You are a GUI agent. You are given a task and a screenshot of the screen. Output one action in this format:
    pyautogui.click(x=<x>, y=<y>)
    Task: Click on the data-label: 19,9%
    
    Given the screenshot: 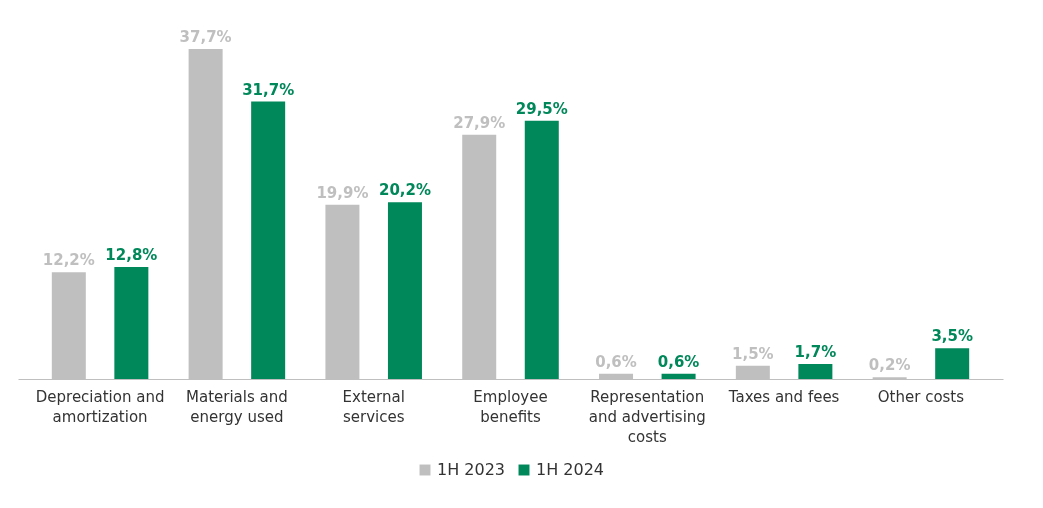 What is the action you would take?
    pyautogui.click(x=342, y=192)
    